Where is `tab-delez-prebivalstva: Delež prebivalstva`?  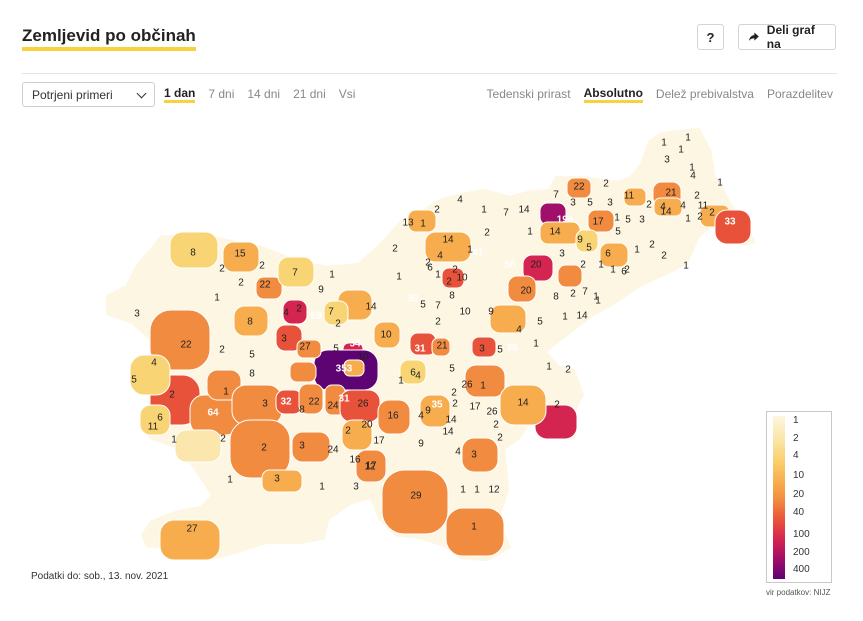 tab-delez-prebivalstva: Delež prebivalstva is located at coordinates (704, 94).